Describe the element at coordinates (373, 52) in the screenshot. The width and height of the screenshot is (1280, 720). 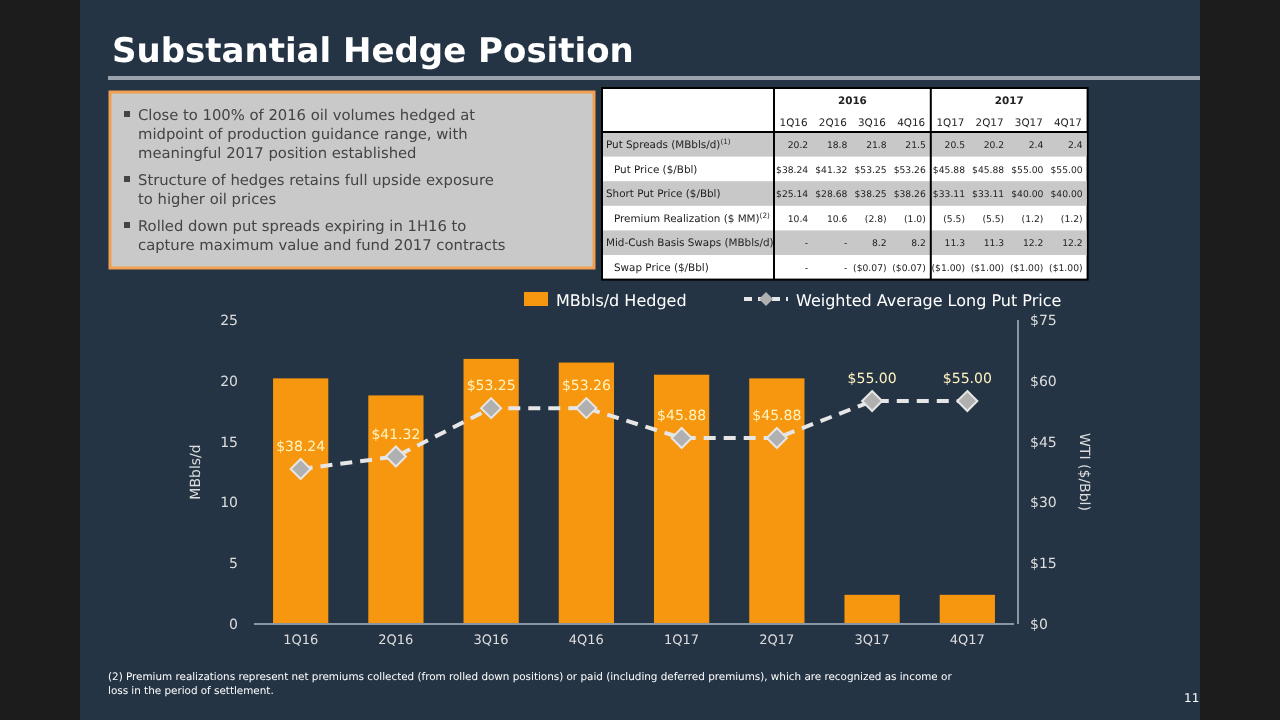
I see `text: Substantial Hedge Position` at that location.